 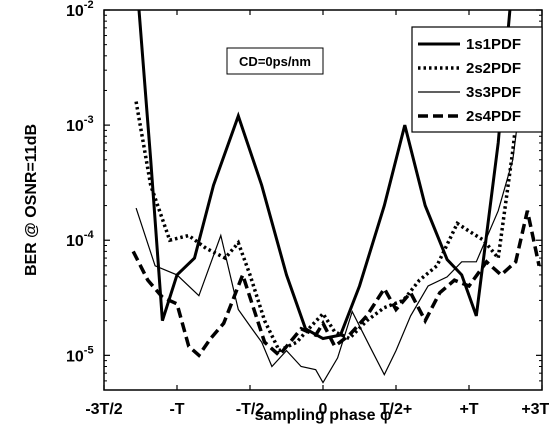 What do you see at coordinates (80, 10) in the screenshot?
I see `y-tick-label: 10⁻²` at bounding box center [80, 10].